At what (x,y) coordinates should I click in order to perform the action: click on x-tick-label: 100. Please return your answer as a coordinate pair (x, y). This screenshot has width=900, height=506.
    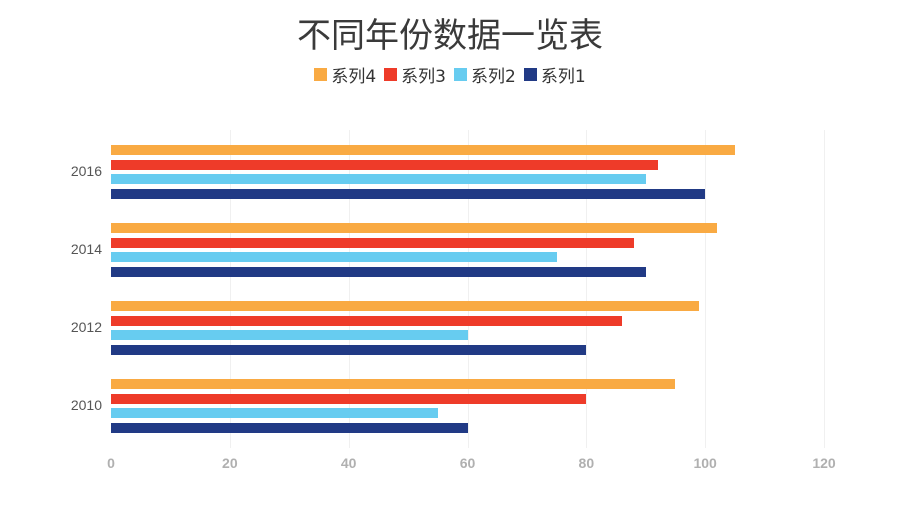
    Looking at the image, I should click on (705, 463).